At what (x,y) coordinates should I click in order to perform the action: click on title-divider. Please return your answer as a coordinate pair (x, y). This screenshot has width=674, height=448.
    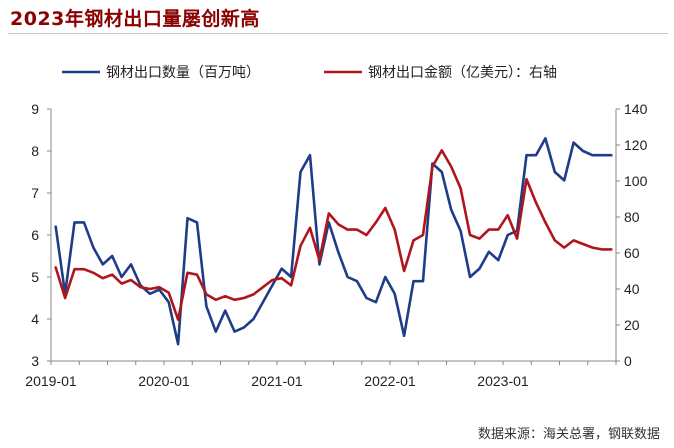
    Looking at the image, I should click on (338, 33).